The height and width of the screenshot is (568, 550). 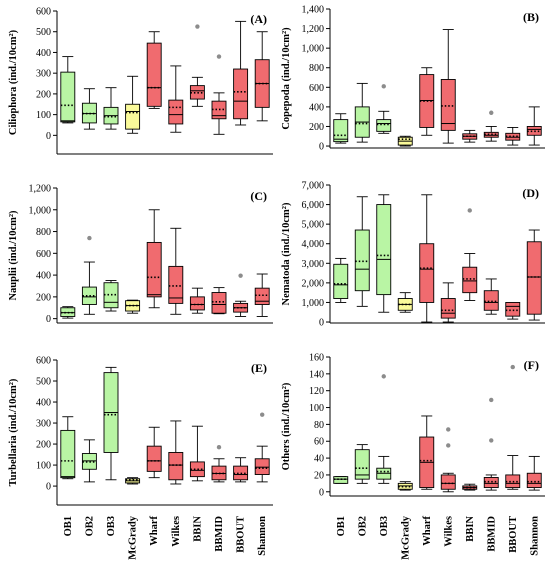 What do you see at coordinates (313, 264) in the screenshot?
I see `y-tick-label: 3,000` at bounding box center [313, 264].